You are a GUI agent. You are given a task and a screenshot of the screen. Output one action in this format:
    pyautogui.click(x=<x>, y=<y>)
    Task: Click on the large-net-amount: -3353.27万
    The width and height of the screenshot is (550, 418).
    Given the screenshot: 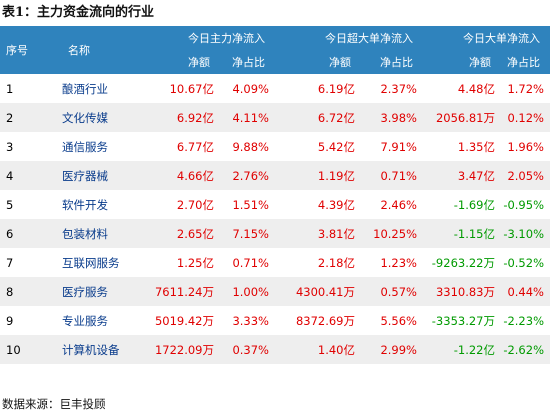 What is the action you would take?
    pyautogui.click(x=463, y=320)
    